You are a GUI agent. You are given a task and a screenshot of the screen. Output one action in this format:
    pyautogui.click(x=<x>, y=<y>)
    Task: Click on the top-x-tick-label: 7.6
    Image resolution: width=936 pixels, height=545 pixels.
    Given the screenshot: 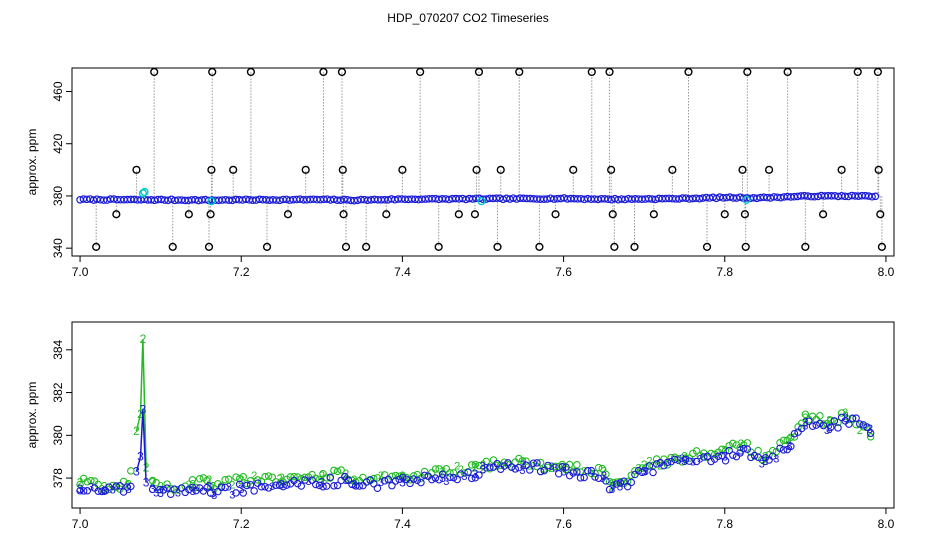 What is the action you would take?
    pyautogui.click(x=563, y=272)
    